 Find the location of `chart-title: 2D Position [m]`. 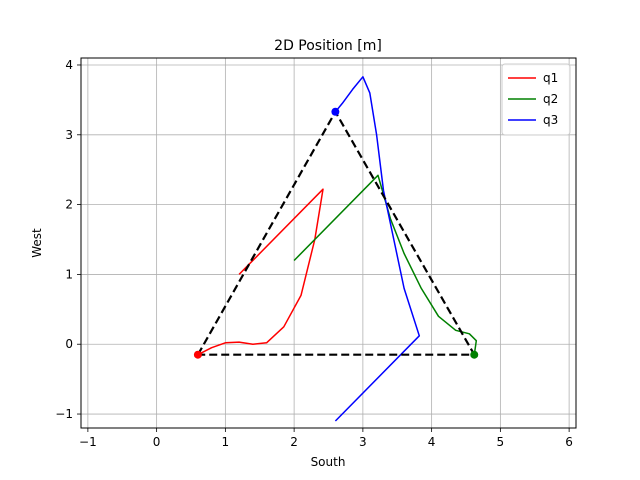

chart-title: 2D Position [m] is located at coordinates (328, 46).